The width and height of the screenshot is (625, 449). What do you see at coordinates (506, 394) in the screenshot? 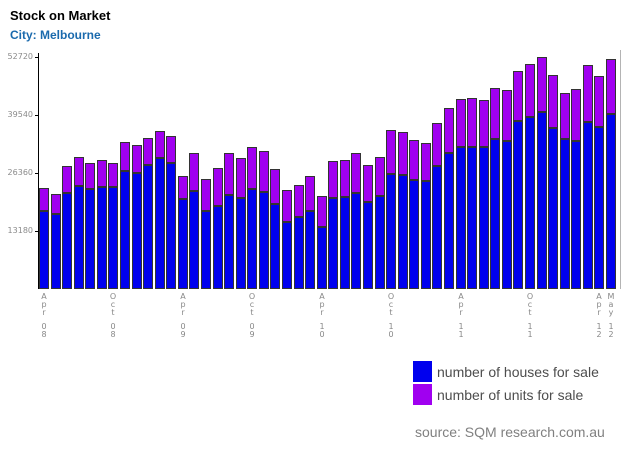
I see `legend-item-units: number of units for sale` at bounding box center [506, 394].